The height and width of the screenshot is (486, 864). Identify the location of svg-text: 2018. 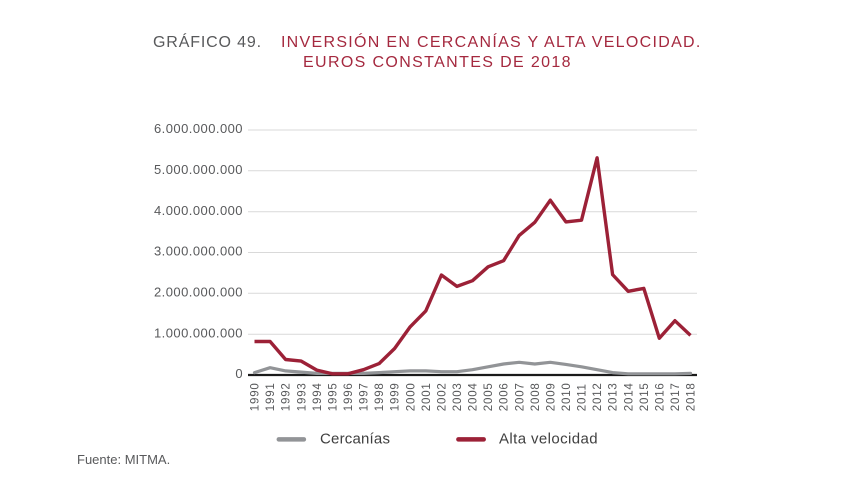
(692, 396).